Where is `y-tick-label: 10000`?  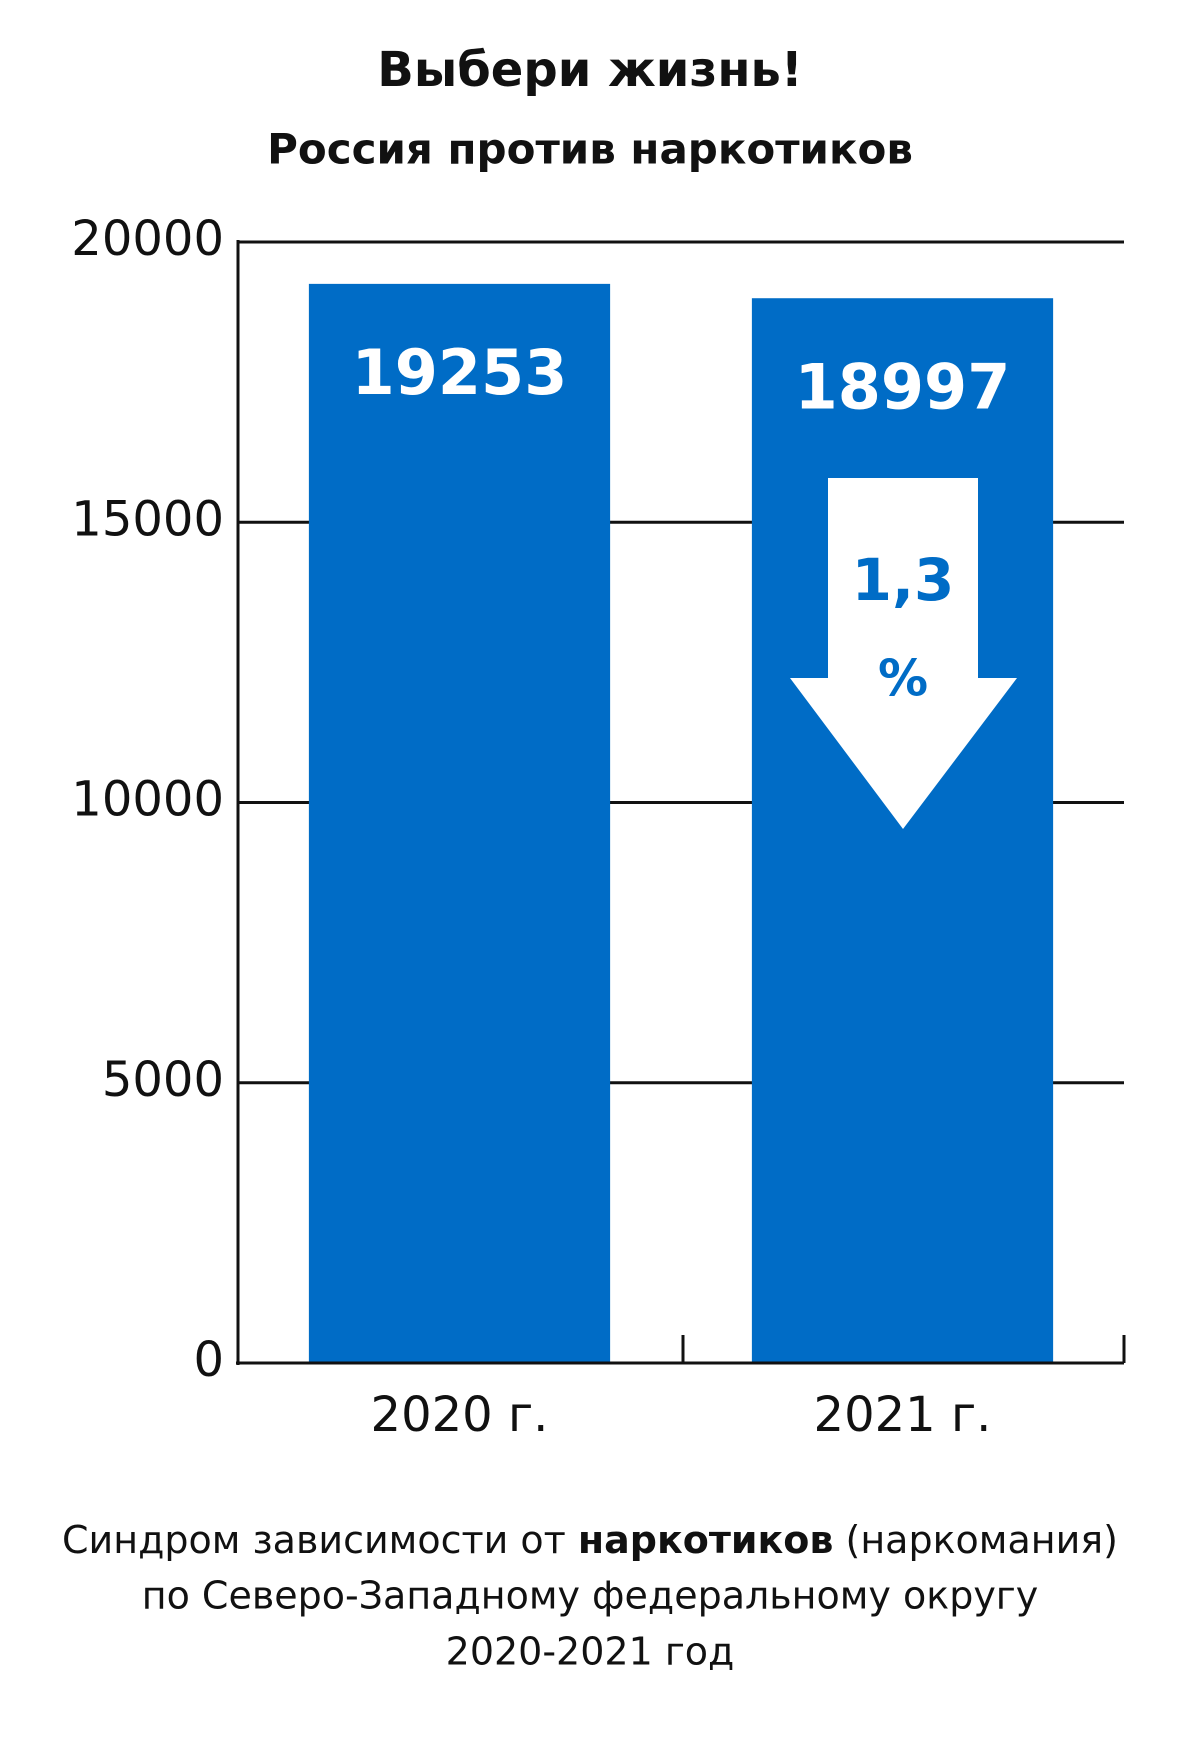 y-tick-label: 10000 is located at coordinates (147, 800).